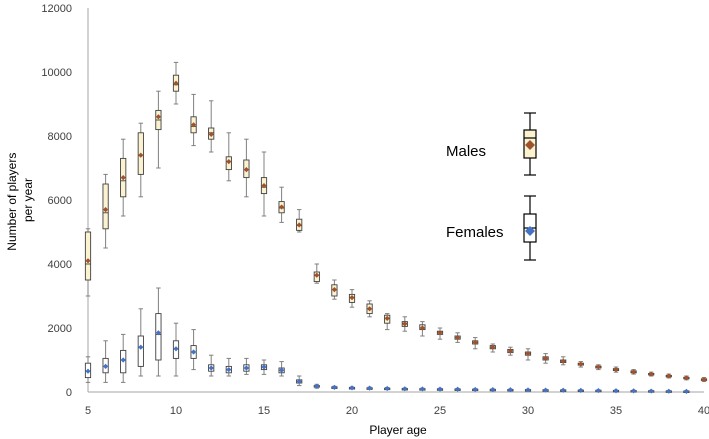  What do you see at coordinates (60, 329) in the screenshot?
I see `y-tick-label: 2000` at bounding box center [60, 329].